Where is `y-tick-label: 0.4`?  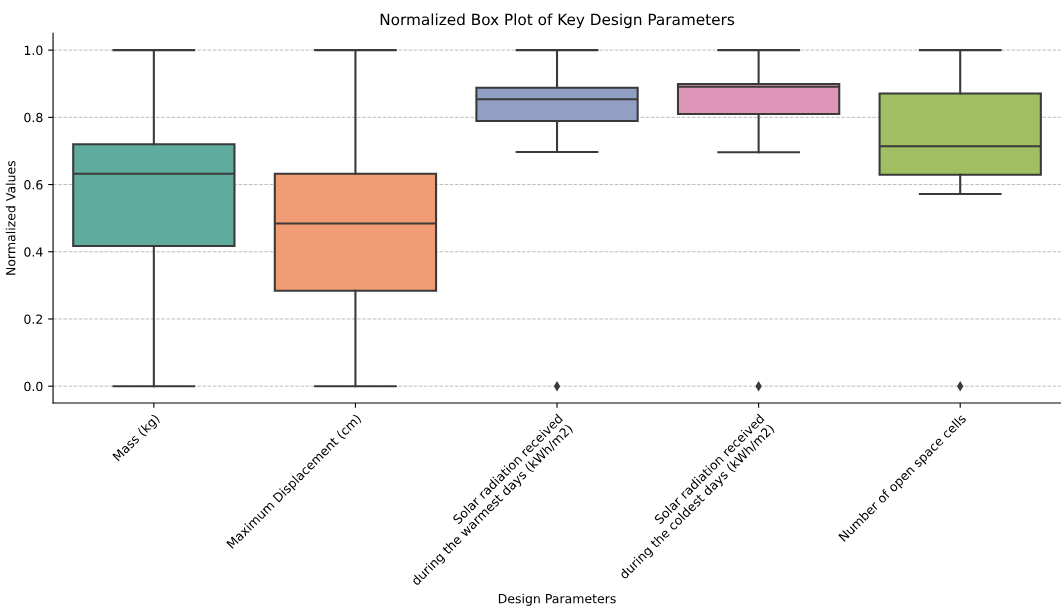 y-tick-label: 0.4 is located at coordinates (33, 252).